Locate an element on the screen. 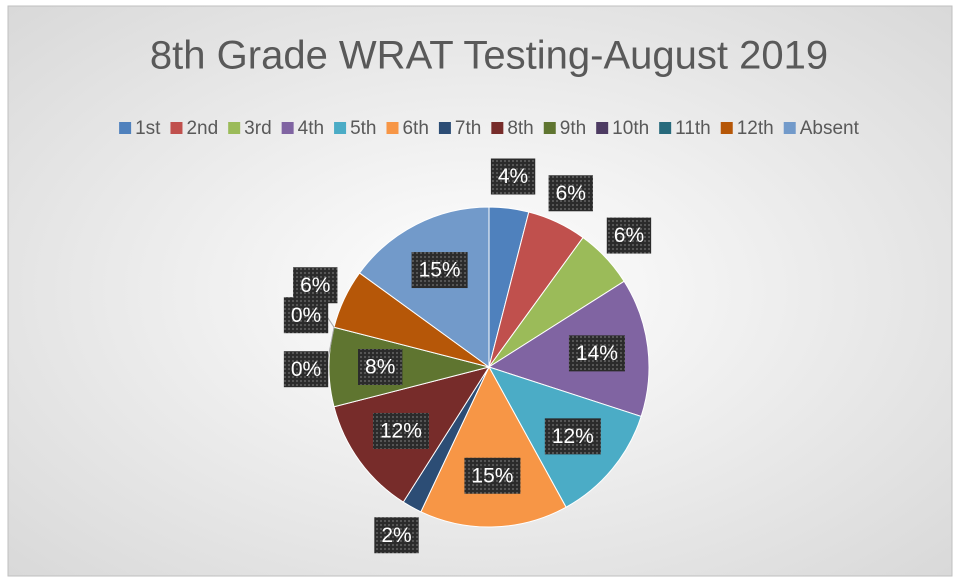 The width and height of the screenshot is (958, 580). legend-label: 4th is located at coordinates (311, 128).